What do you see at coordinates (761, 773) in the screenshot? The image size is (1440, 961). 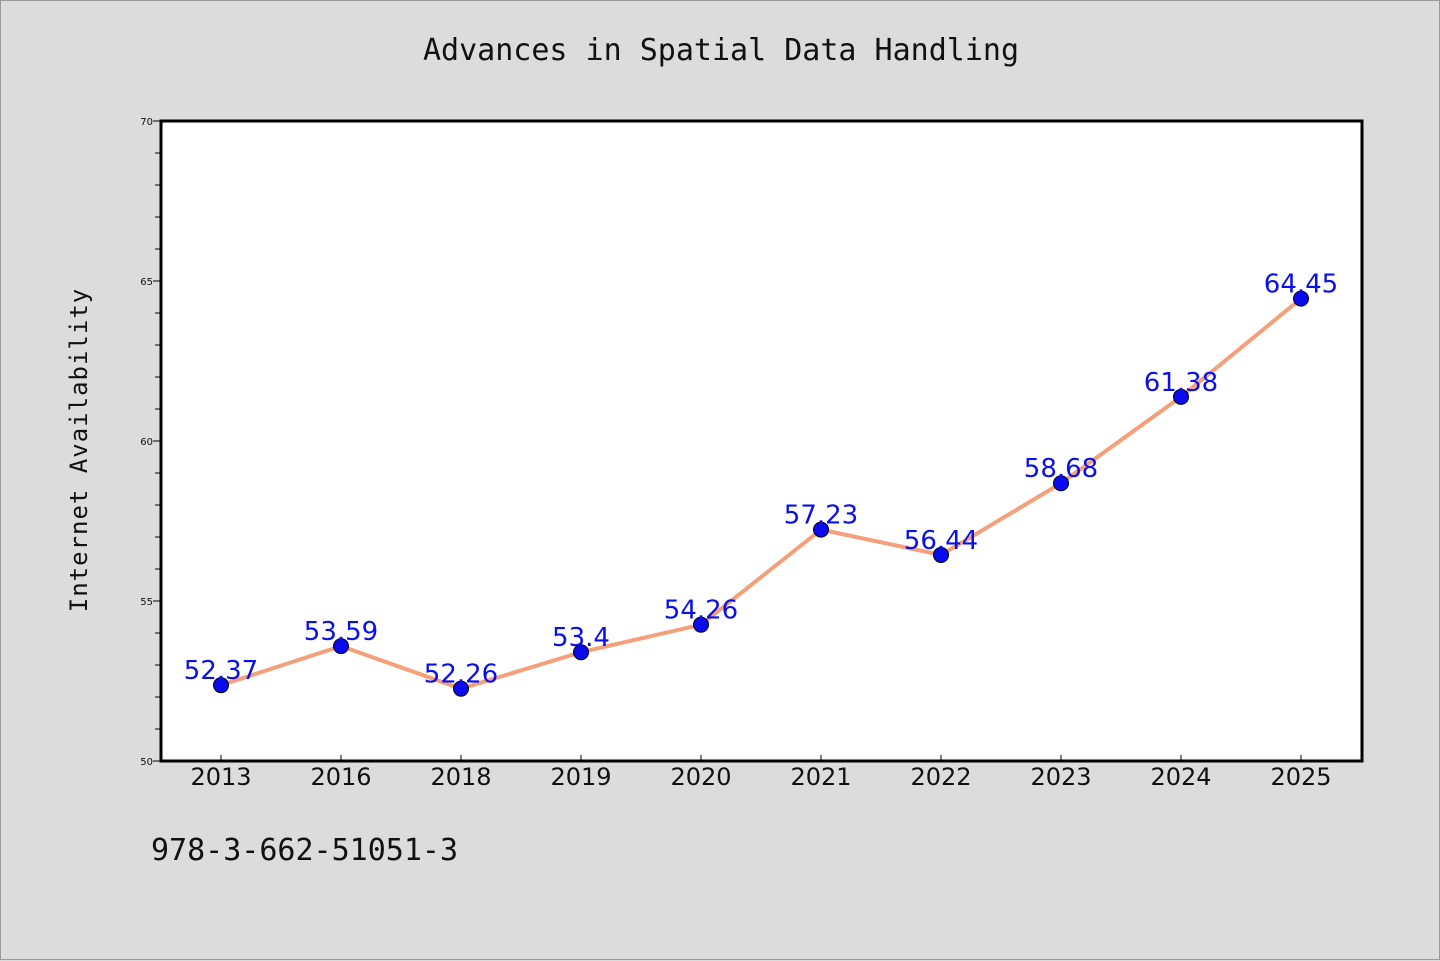 I see `x-axis-ticks: 2013 2016 2018 2019 2020 2021 2022 2023 2024 2025` at bounding box center [761, 773].